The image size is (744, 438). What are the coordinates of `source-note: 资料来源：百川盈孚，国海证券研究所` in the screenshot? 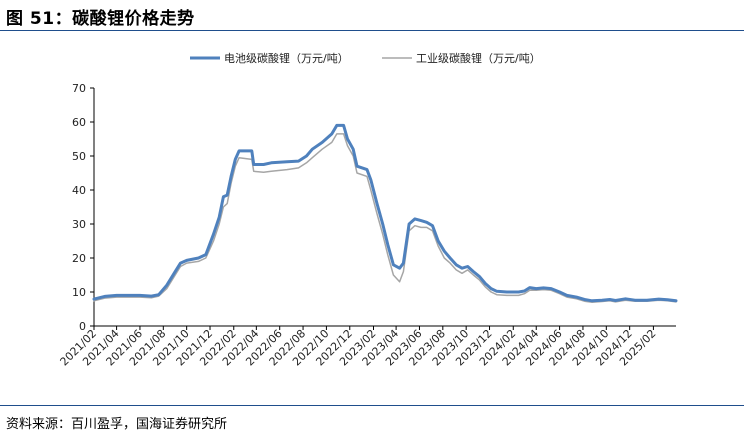 It's located at (117, 424).